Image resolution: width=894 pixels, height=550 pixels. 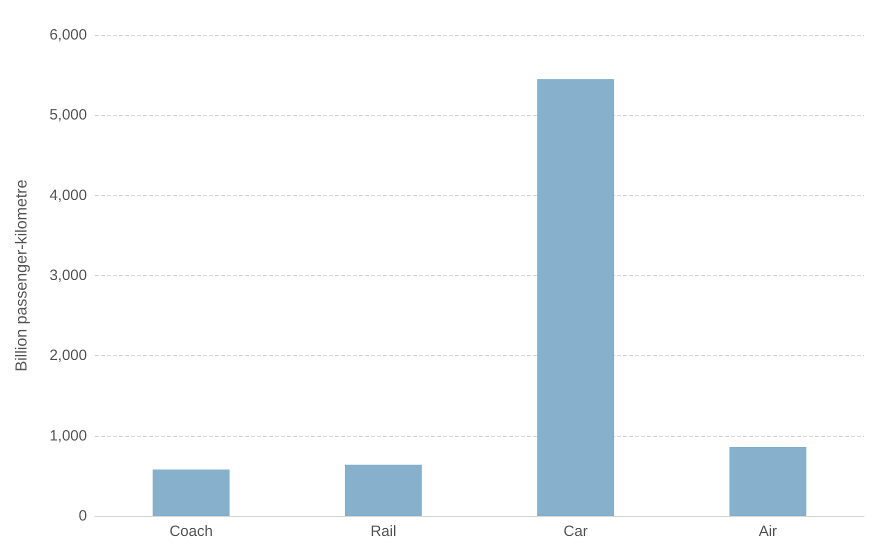 What do you see at coordinates (68, 115) in the screenshot?
I see `y-tick-label: 5,000` at bounding box center [68, 115].